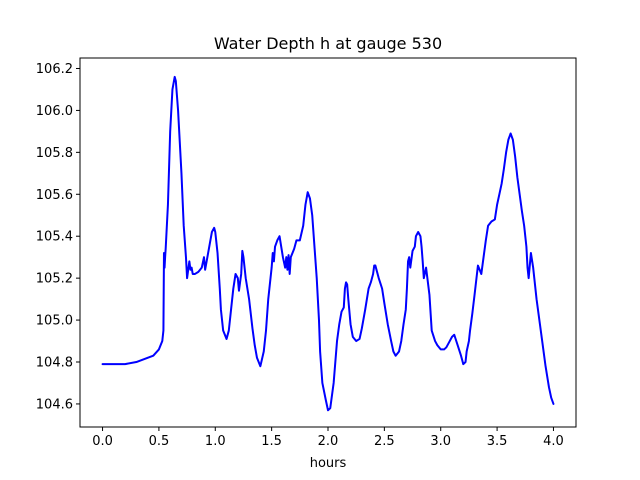 This screenshot has width=640, height=480. I want to click on x-tick-label: 3.0, so click(440, 441).